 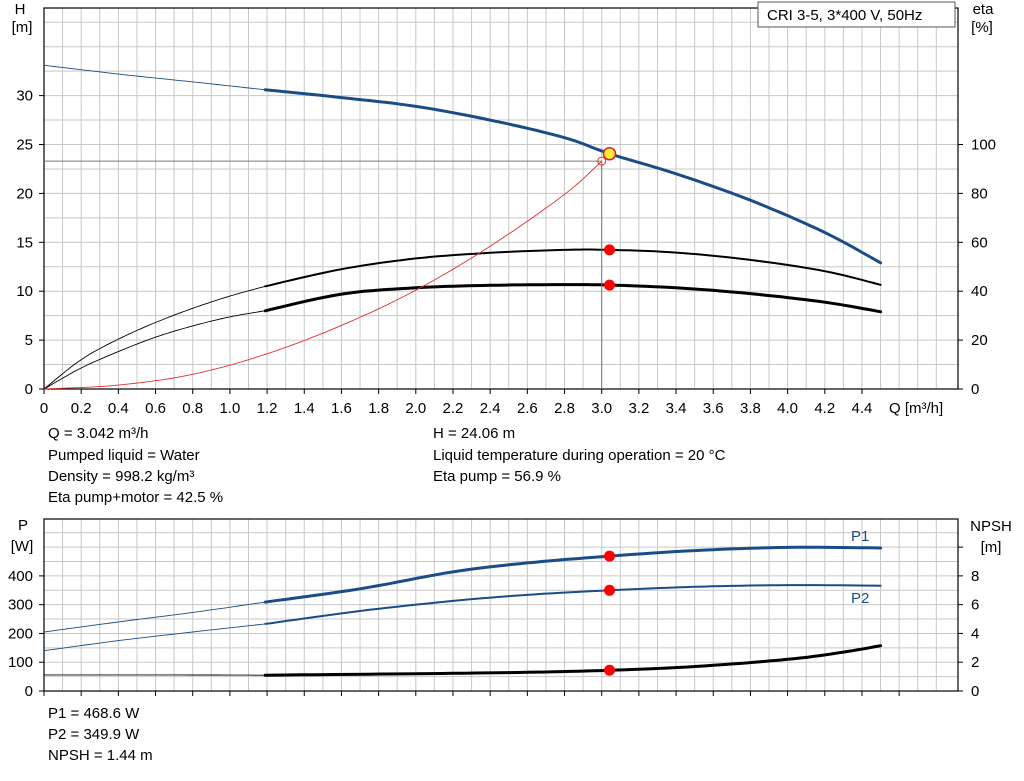 I want to click on x-tick-label: 2.0, so click(x=415, y=408).